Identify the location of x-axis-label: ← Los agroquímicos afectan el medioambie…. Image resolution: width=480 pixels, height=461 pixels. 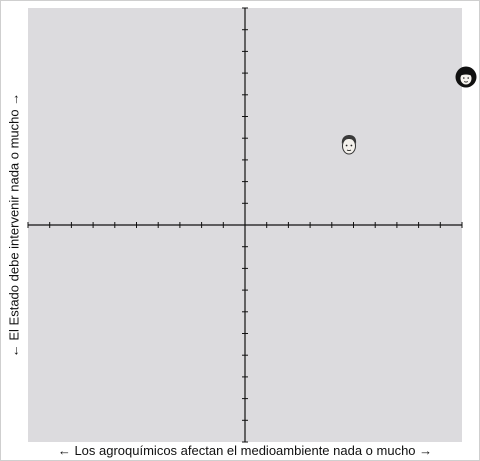
(245, 450).